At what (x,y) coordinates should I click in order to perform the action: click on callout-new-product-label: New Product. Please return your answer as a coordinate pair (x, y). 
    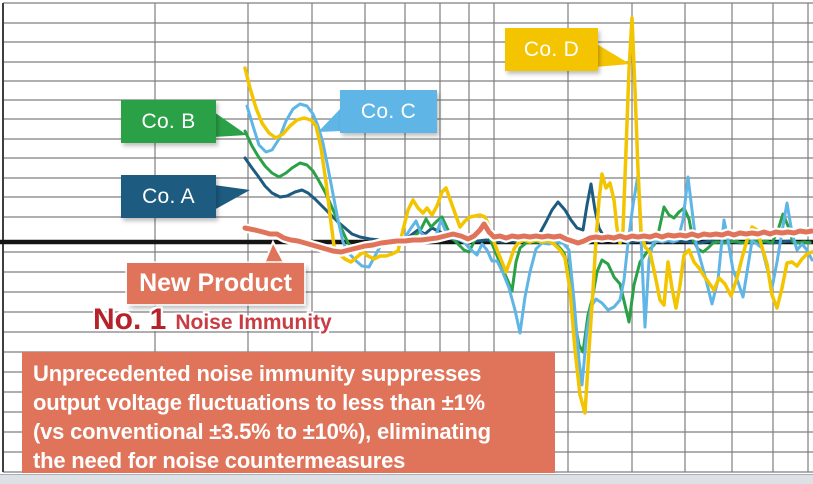
    Looking at the image, I should click on (215, 283).